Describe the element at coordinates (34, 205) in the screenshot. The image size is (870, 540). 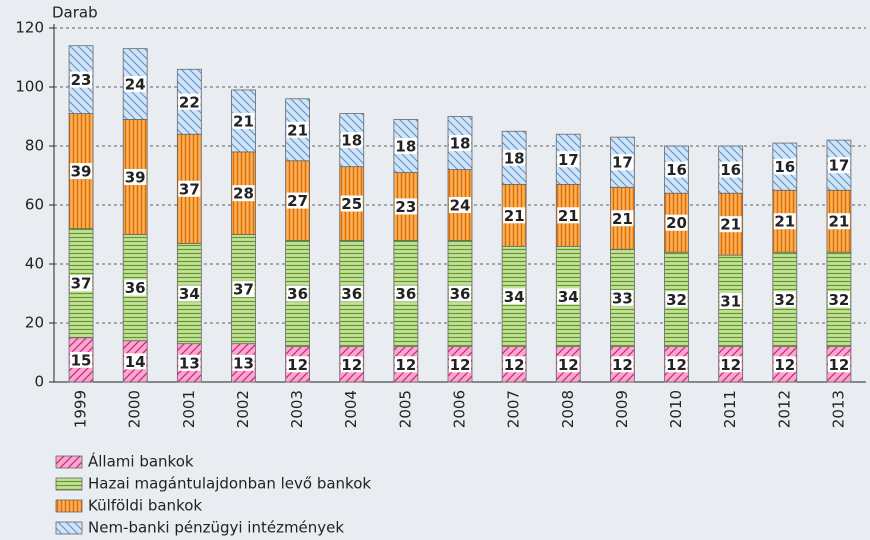
I see `y-tick-label: 60` at that location.